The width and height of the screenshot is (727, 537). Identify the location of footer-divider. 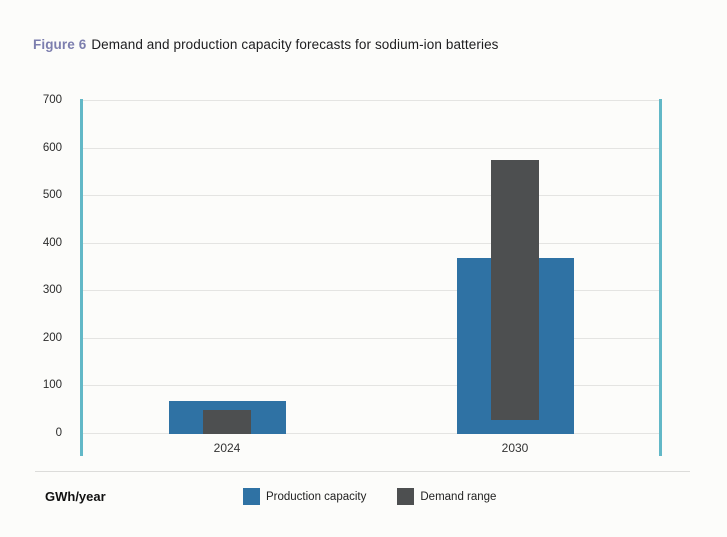
(362, 471).